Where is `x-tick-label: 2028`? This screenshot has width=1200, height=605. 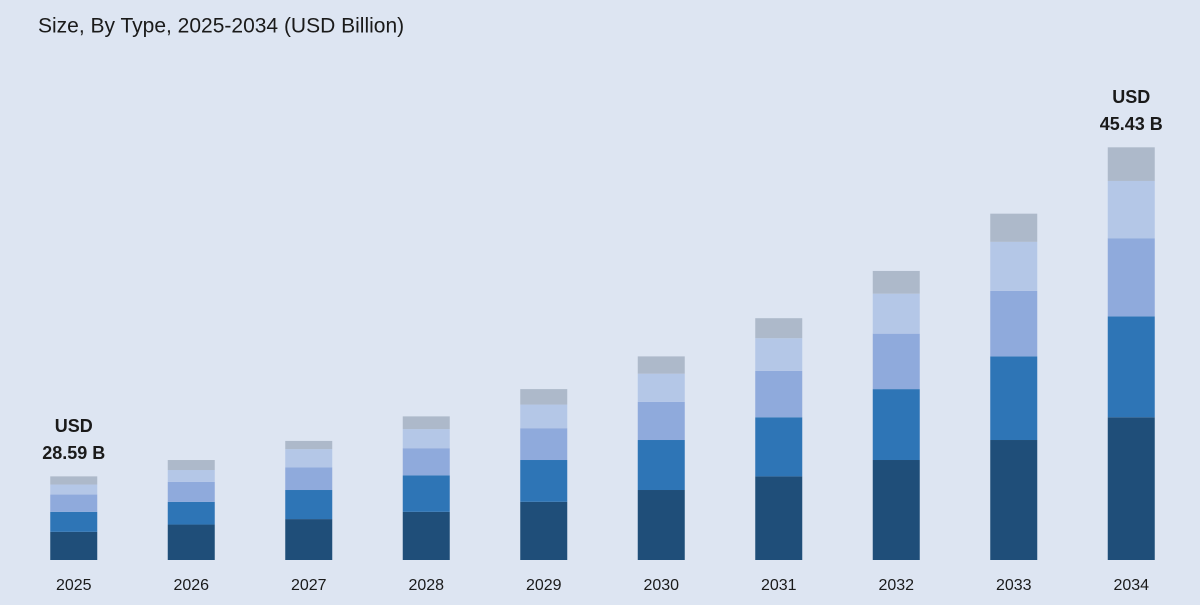 x-tick-label: 2028 is located at coordinates (426, 585).